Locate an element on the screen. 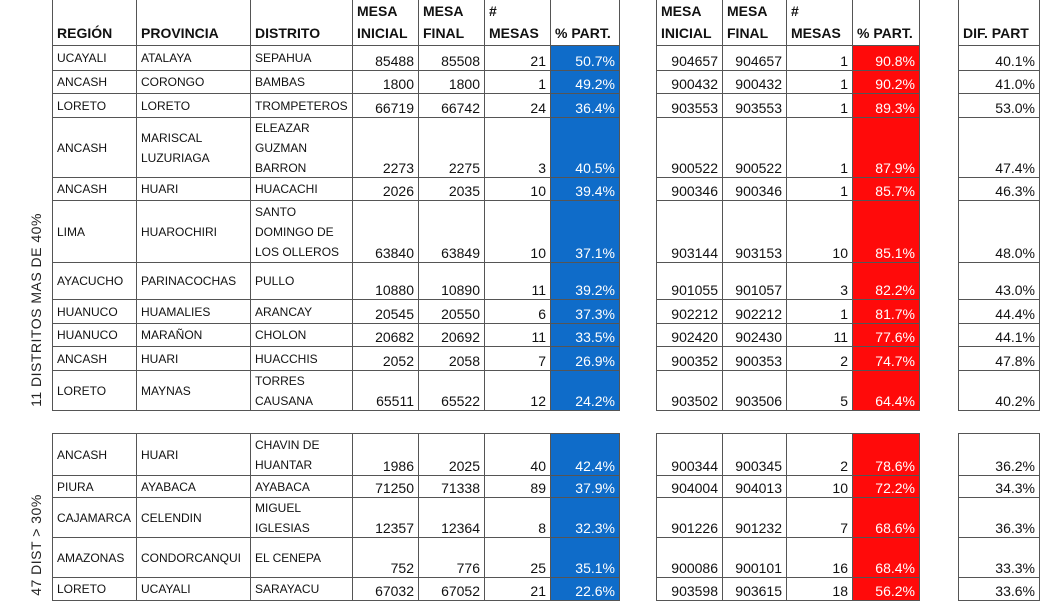 This screenshot has height=606, width=1041. table-cell: HUAROCHIRI is located at coordinates (193, 231).